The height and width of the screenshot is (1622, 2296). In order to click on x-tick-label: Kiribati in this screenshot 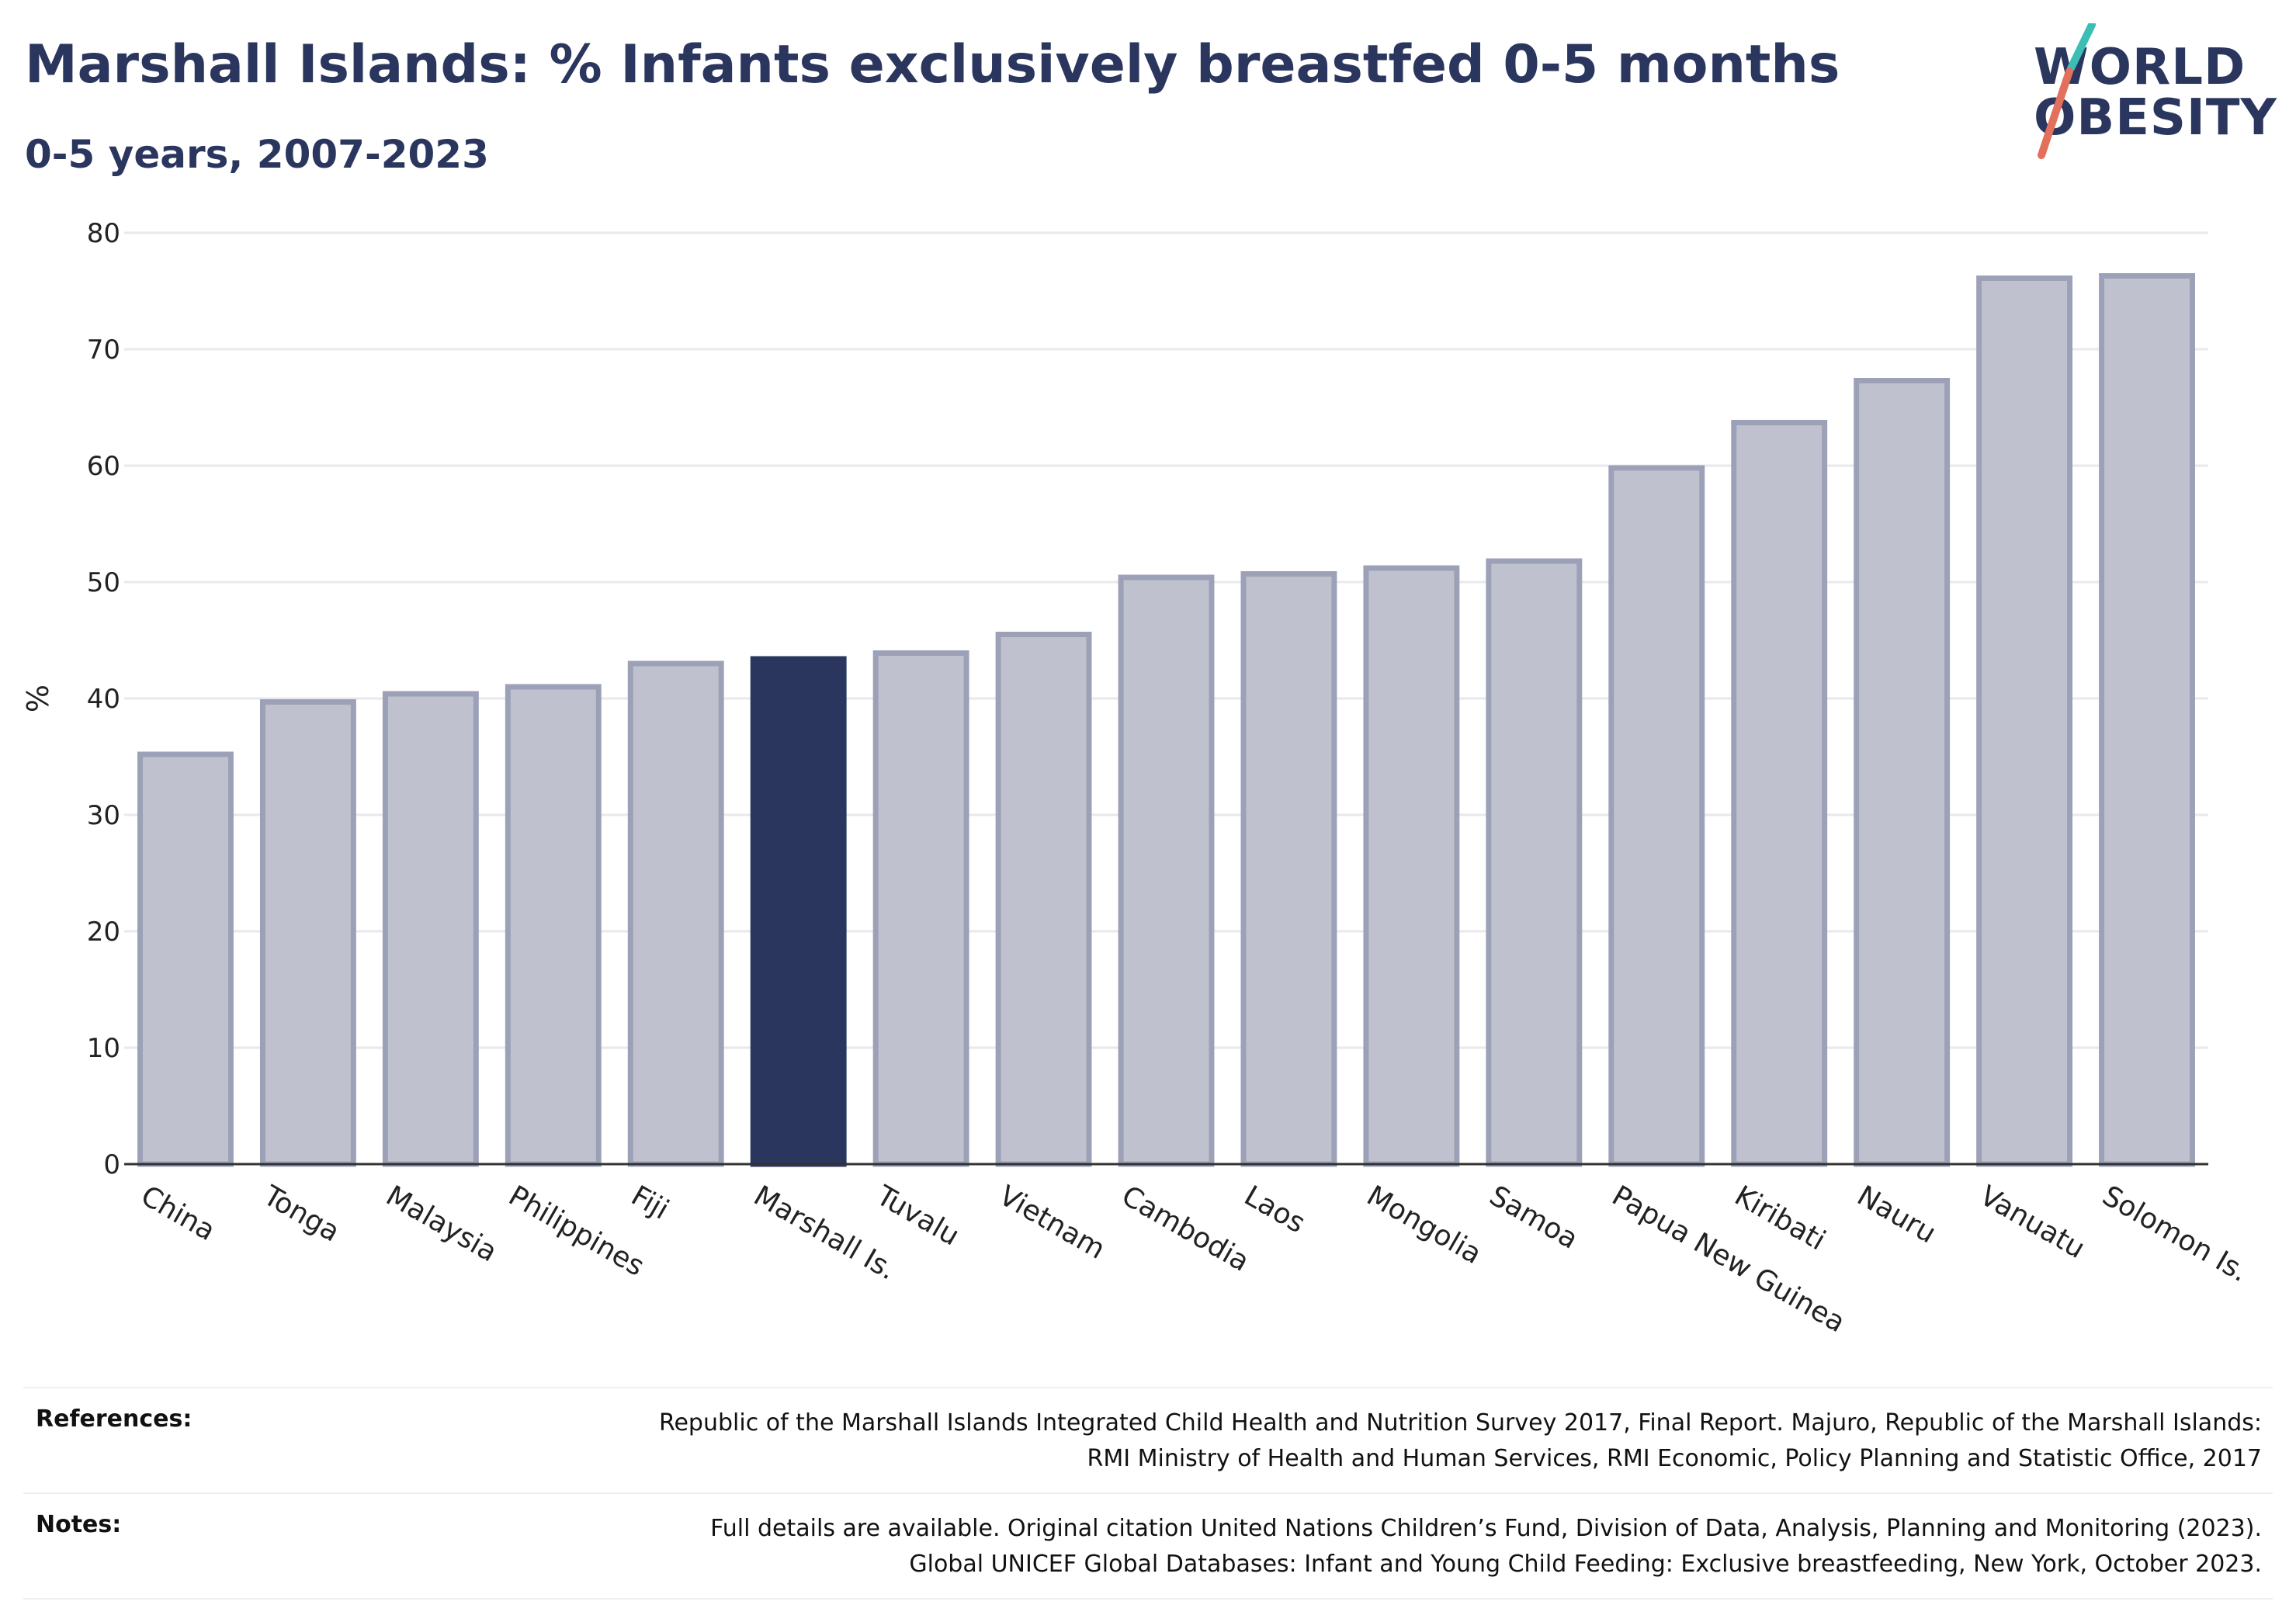, I will do `click(1780, 1218)`.